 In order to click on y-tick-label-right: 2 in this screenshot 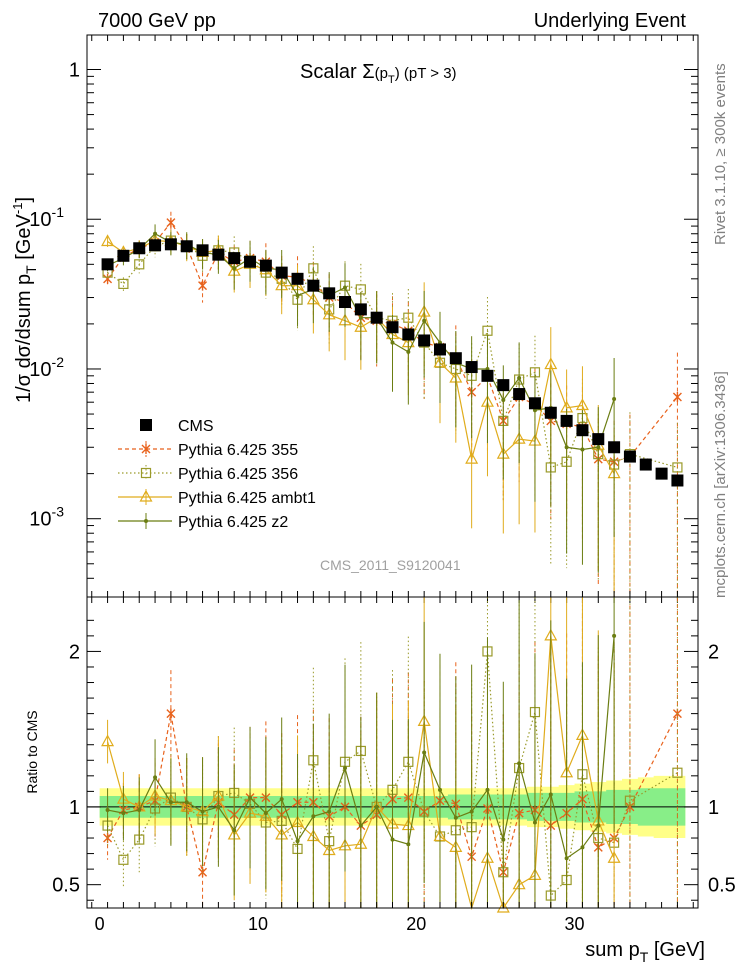, I will do `click(713, 652)`.